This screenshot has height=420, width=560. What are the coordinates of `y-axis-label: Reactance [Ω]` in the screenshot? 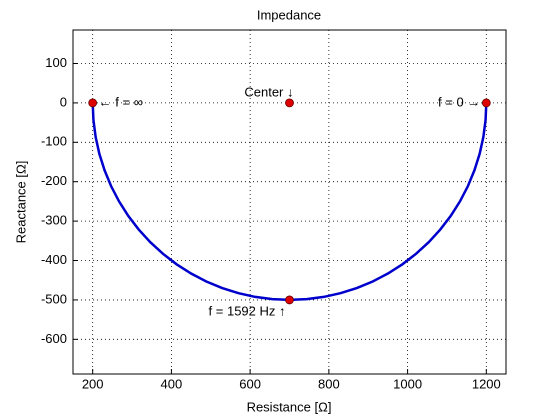 It's located at (20, 202).